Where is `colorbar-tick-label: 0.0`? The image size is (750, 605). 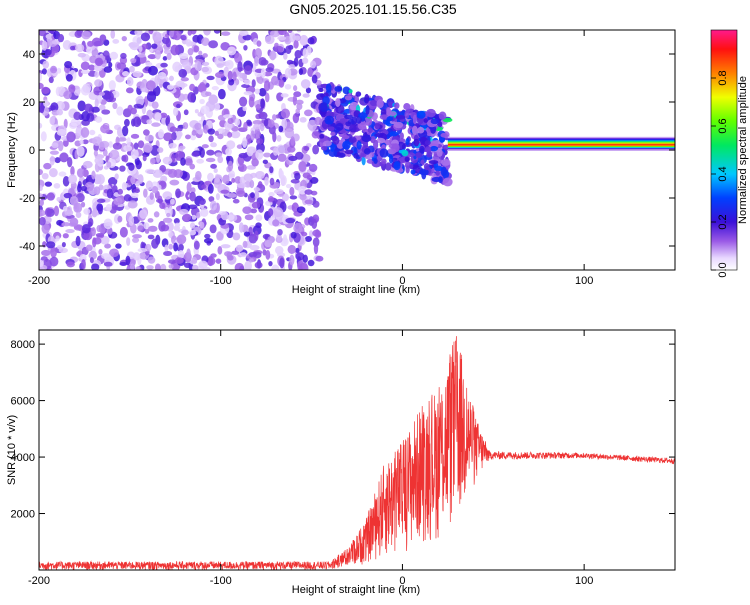
colorbar-tick-label: 0.0 is located at coordinates (723, 269).